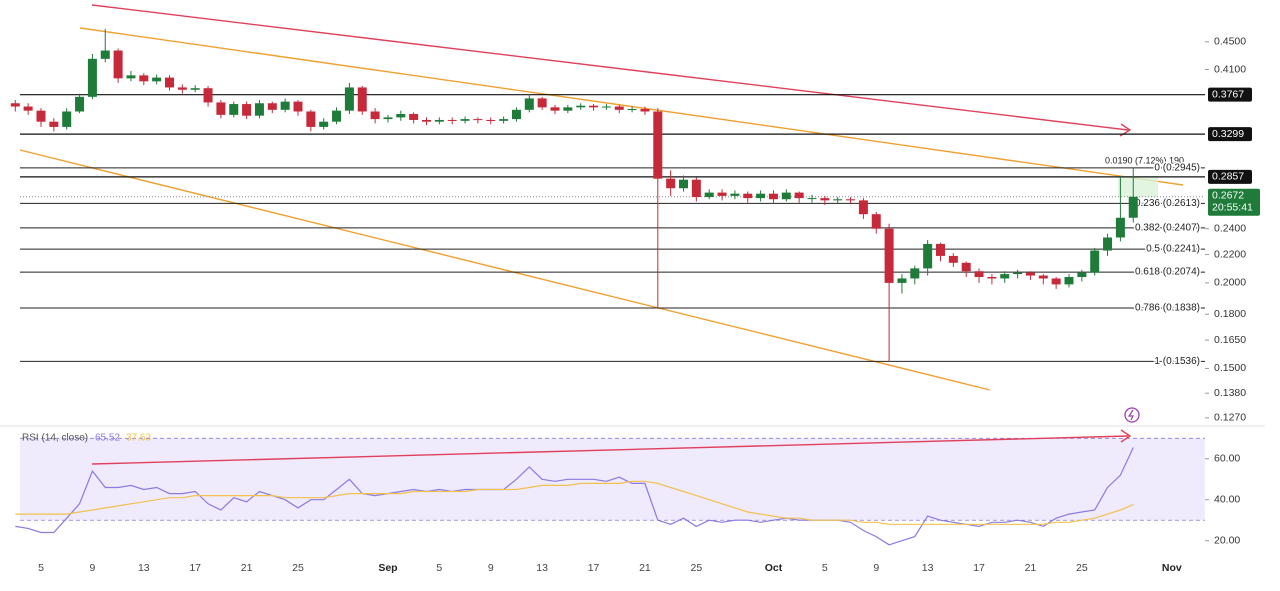  Describe the element at coordinates (1230, 393) in the screenshot. I see `y-tick-label: 0.1380` at that location.